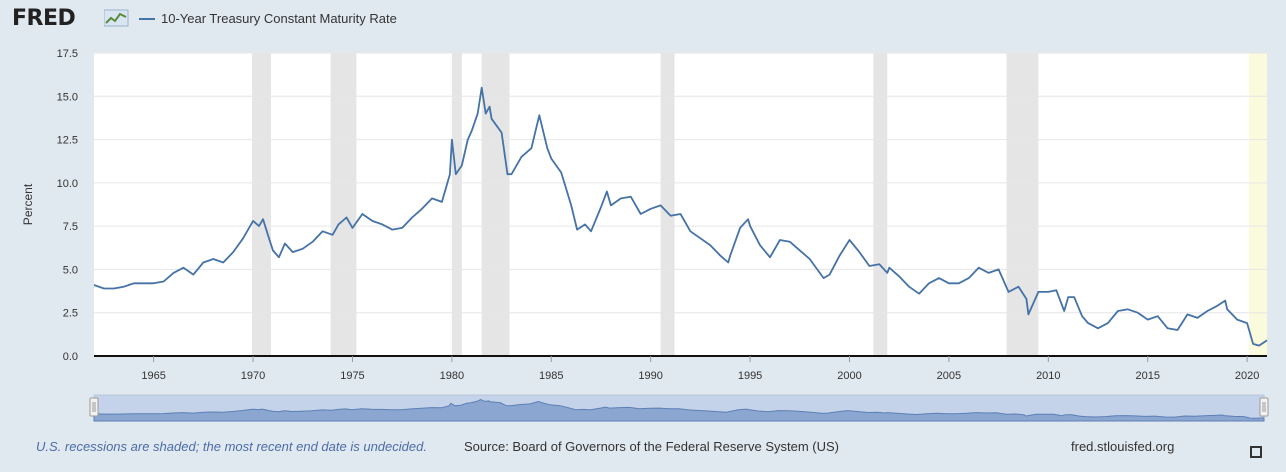 This screenshot has width=1286, height=472. I want to click on x-tick-label: 1990, so click(650, 376).